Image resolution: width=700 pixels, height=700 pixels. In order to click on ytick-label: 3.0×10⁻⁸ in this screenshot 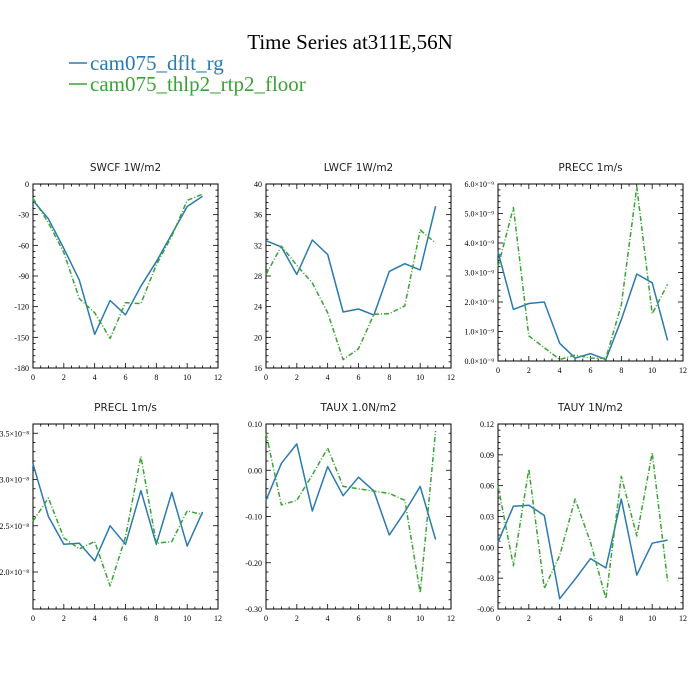, I will do `click(14, 480)`.